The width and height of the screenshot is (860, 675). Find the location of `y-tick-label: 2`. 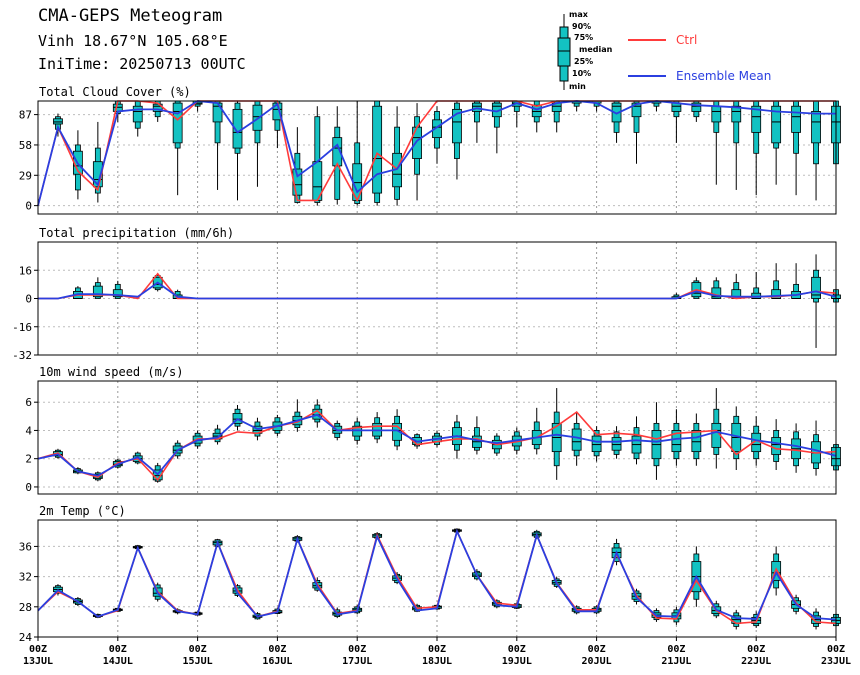

y-tick-label: 2 is located at coordinates (28, 459).